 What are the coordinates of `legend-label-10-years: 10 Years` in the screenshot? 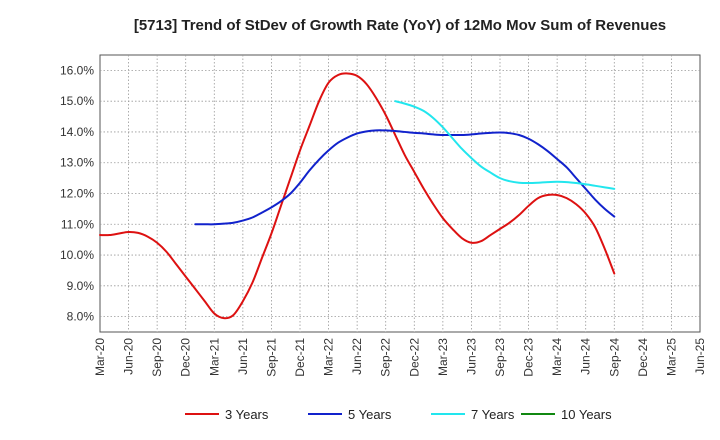 It's located at (586, 414).